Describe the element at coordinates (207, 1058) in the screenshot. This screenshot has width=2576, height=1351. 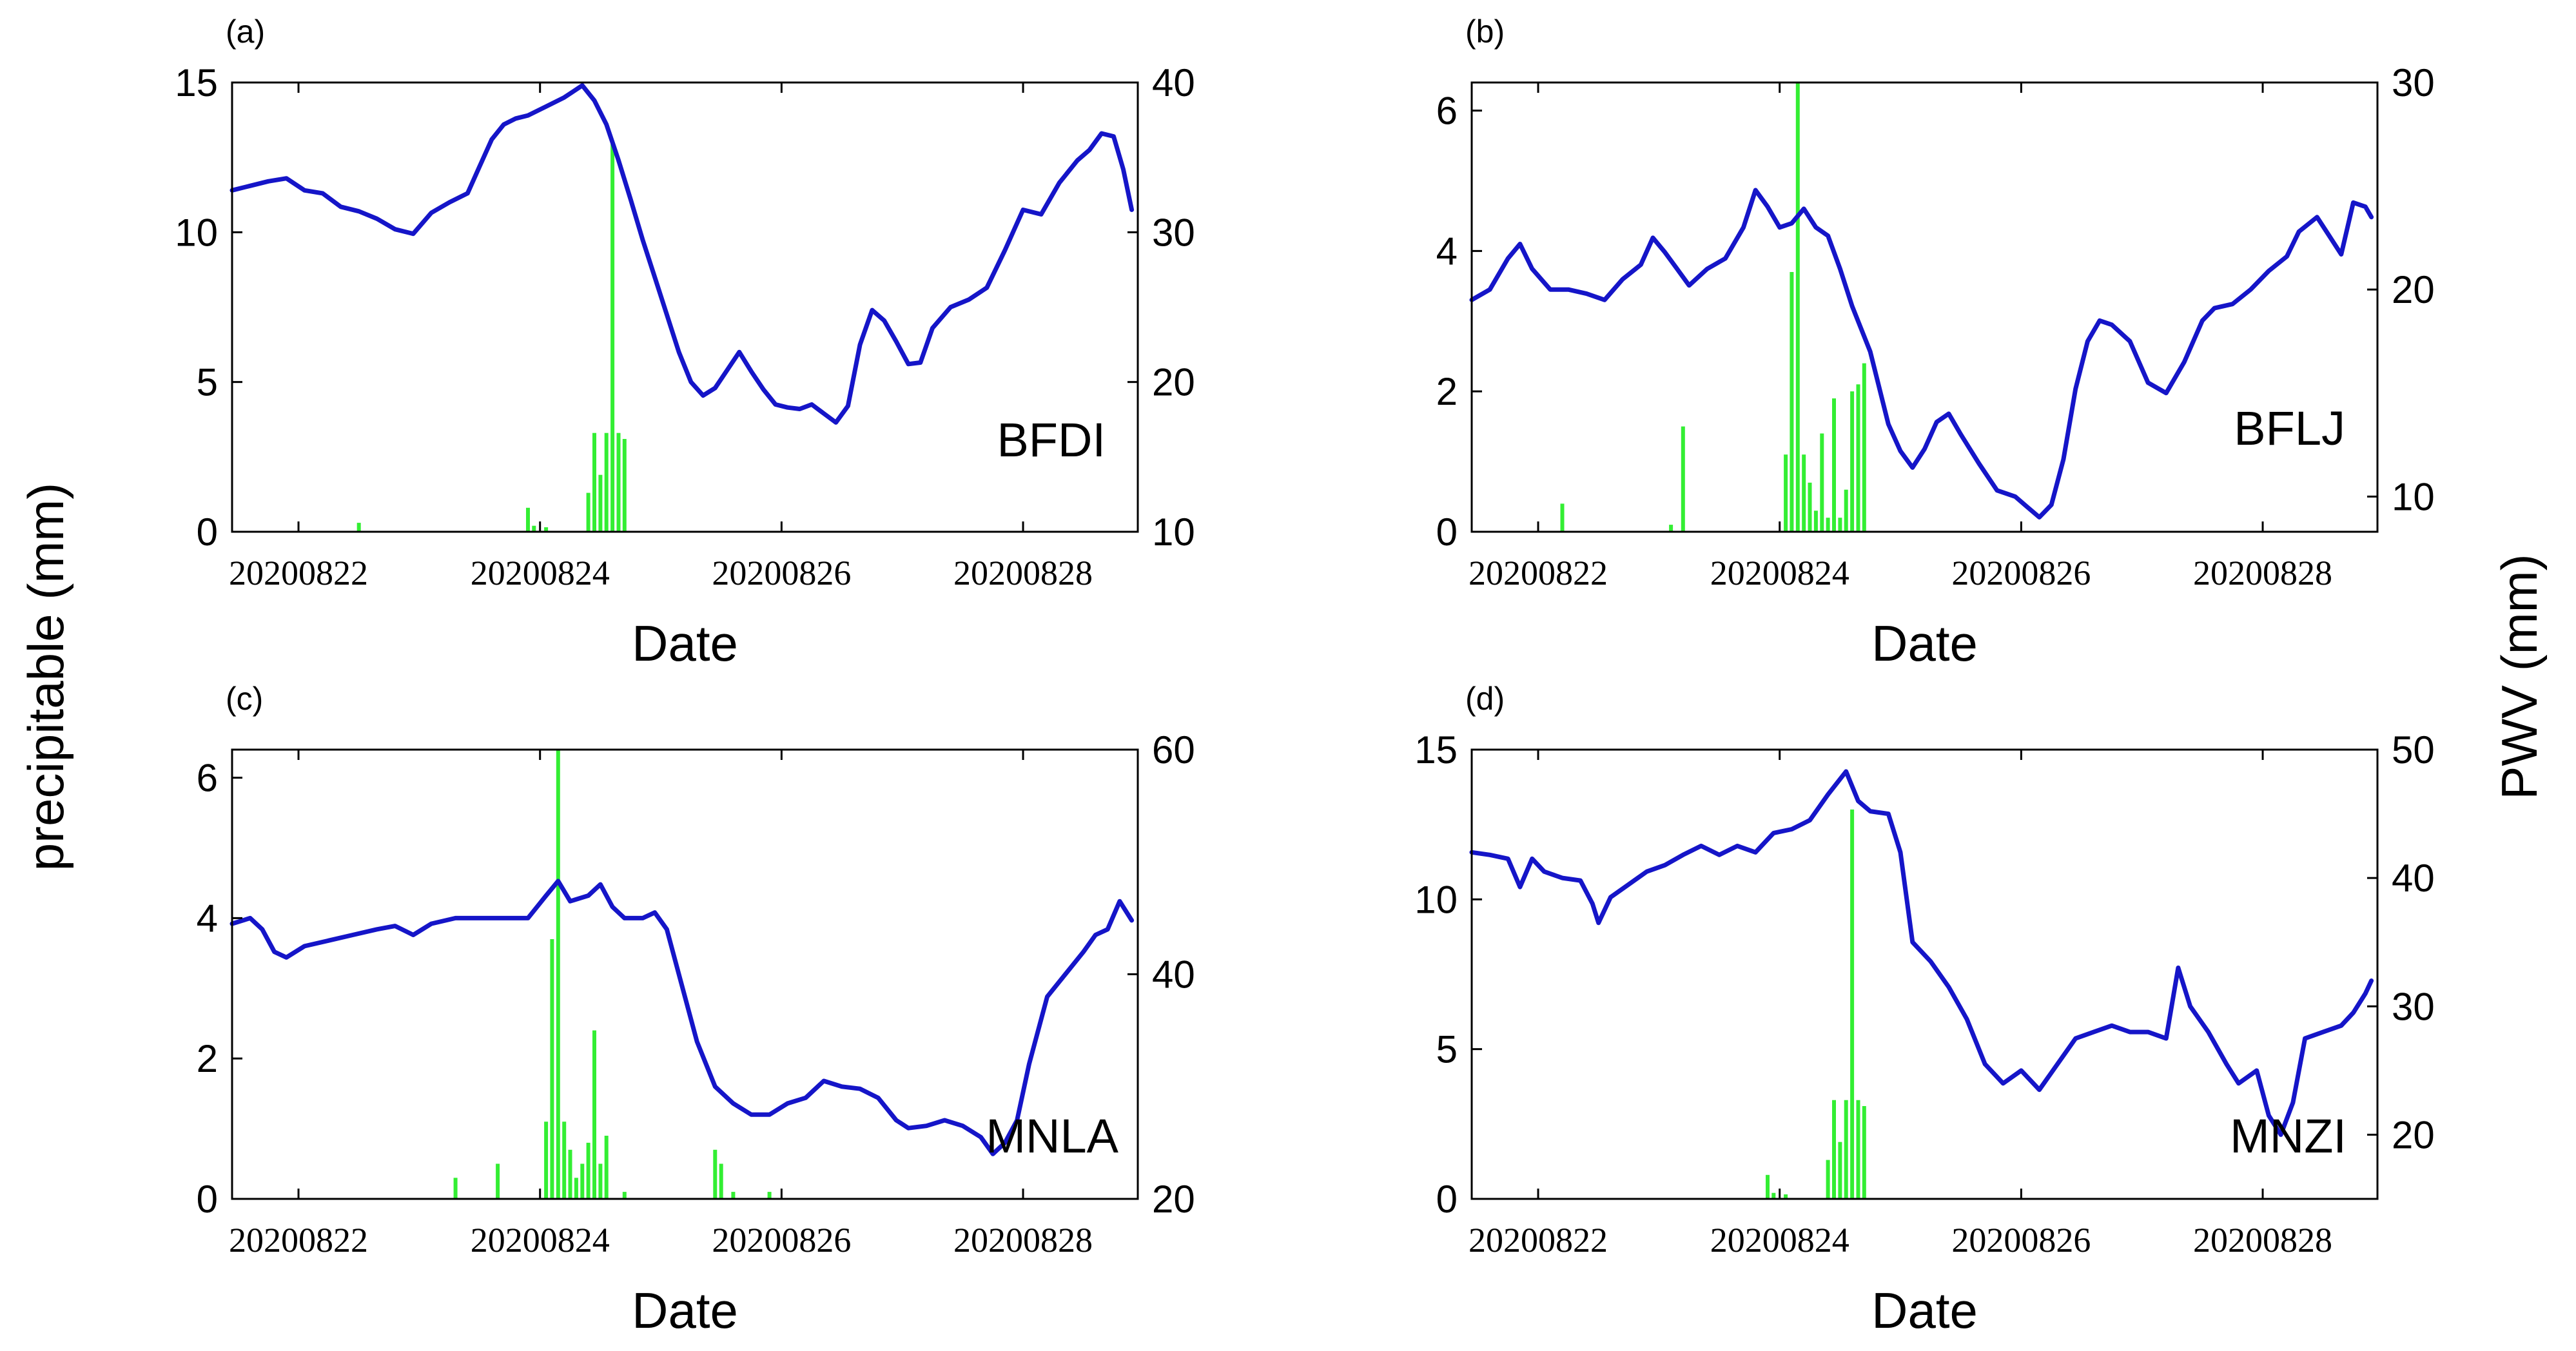
I see `left-tick-label: 2` at that location.